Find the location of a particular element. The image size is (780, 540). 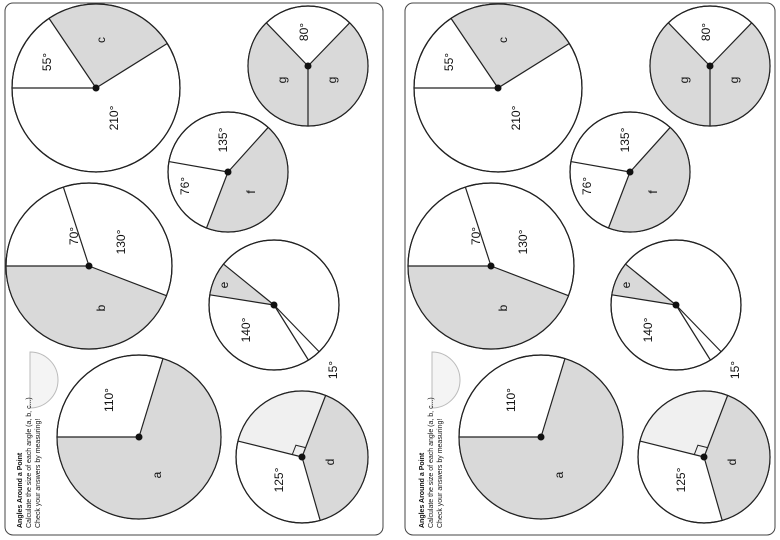

instruction-text: Angles Around a Point is located at coordinates (422, 490).